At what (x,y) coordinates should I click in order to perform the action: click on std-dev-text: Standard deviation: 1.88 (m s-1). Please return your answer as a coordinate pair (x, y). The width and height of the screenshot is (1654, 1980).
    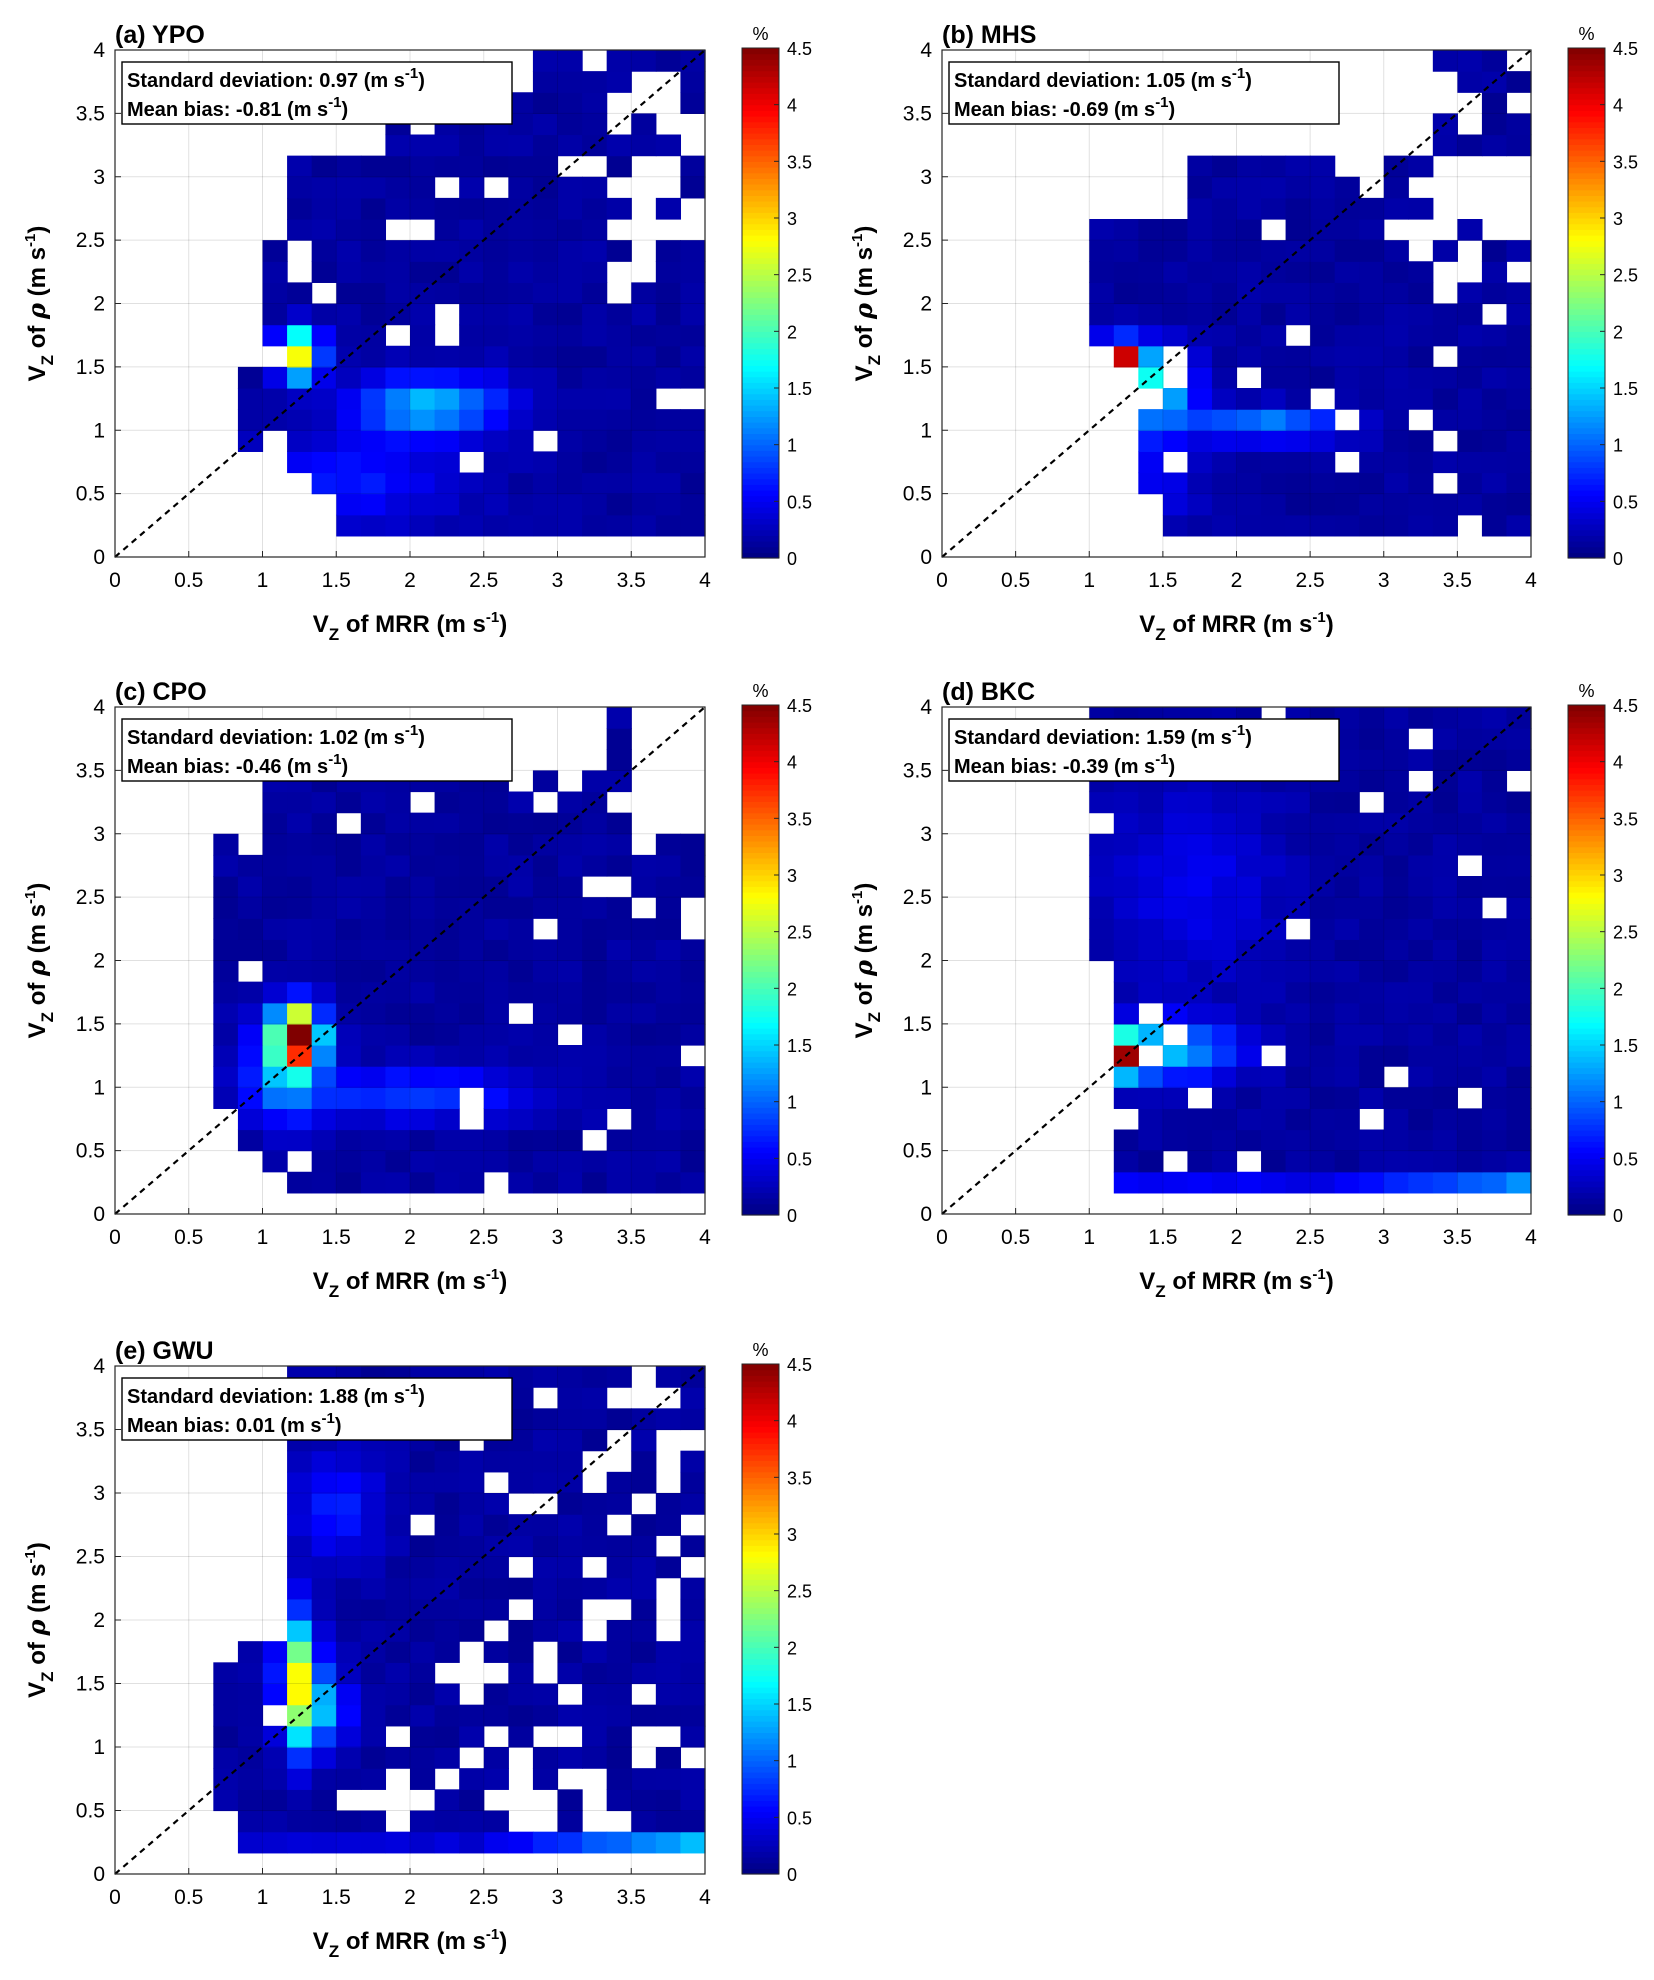
    Looking at the image, I should click on (276, 1394).